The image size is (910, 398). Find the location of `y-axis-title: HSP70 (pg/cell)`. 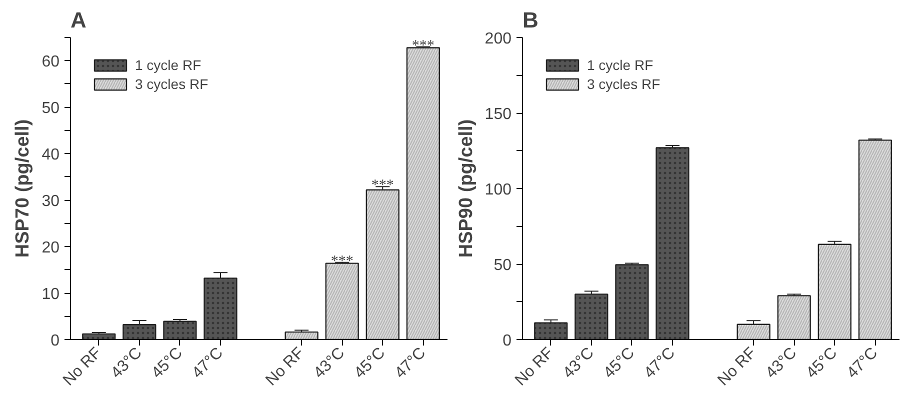

y-axis-title: HSP70 (pg/cell) is located at coordinates (23, 188).